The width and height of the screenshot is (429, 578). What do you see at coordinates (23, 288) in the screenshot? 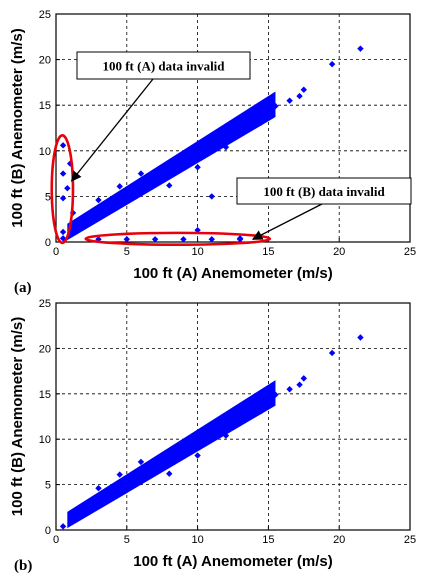
I see `panel-label: (a)` at bounding box center [23, 288].